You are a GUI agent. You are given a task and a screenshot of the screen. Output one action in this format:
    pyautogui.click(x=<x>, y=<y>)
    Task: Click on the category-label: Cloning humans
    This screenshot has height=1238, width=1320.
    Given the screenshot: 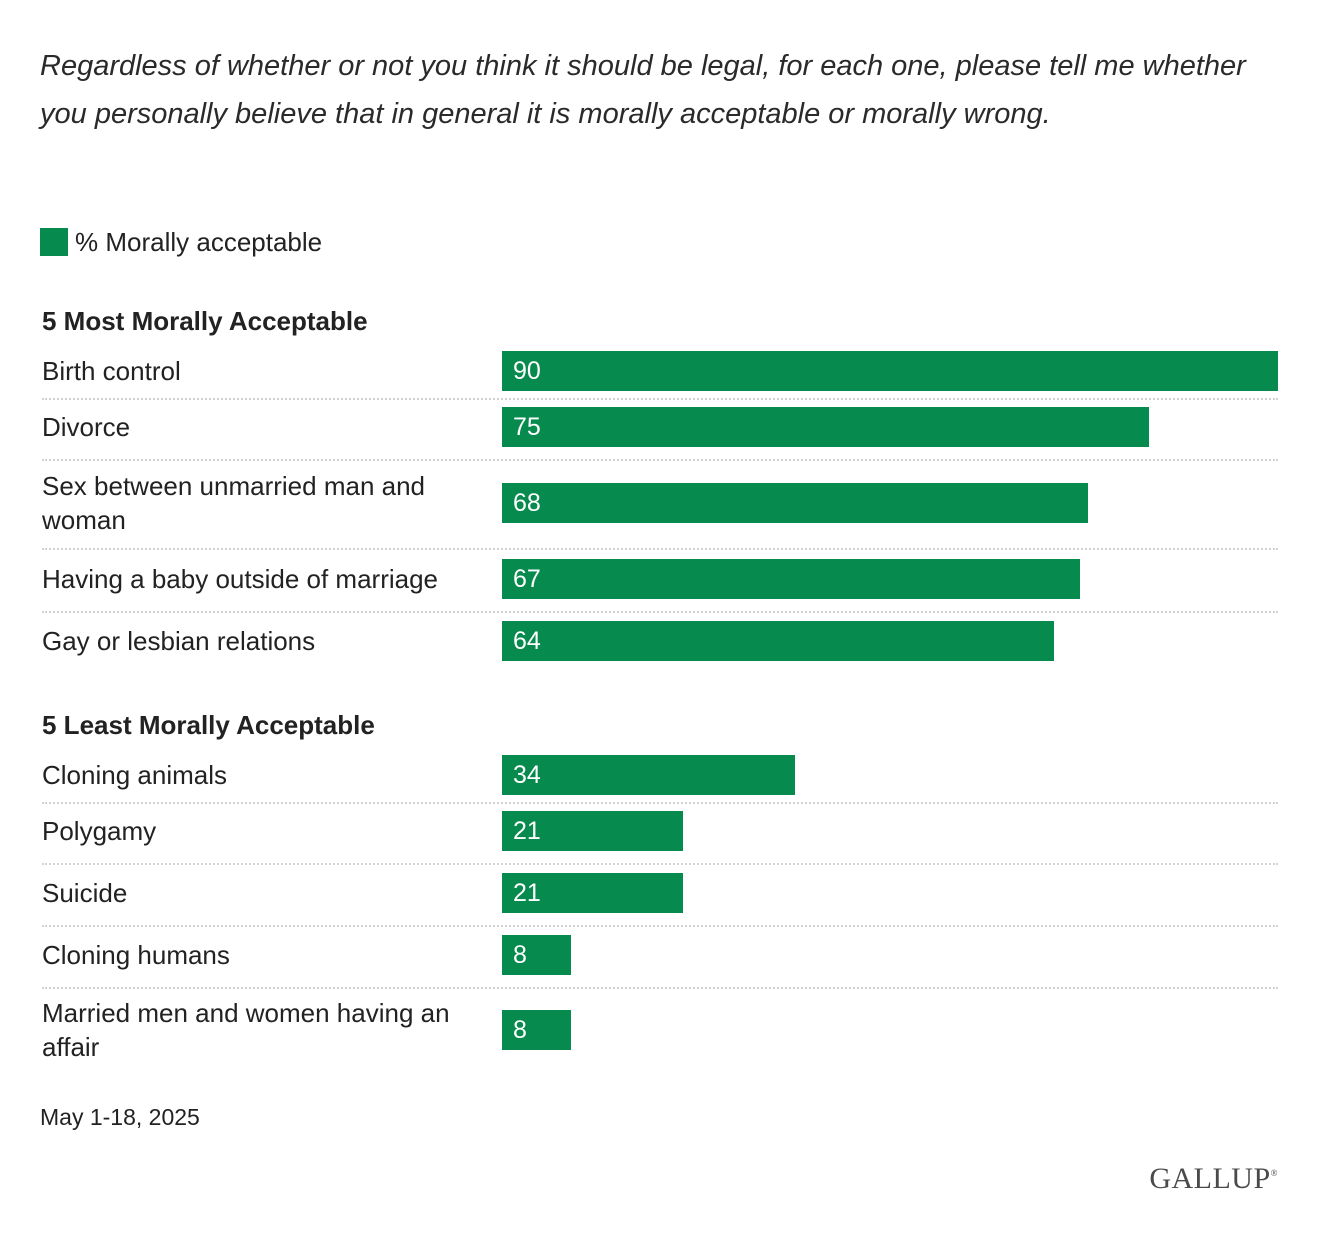 What is the action you would take?
    pyautogui.click(x=136, y=955)
    